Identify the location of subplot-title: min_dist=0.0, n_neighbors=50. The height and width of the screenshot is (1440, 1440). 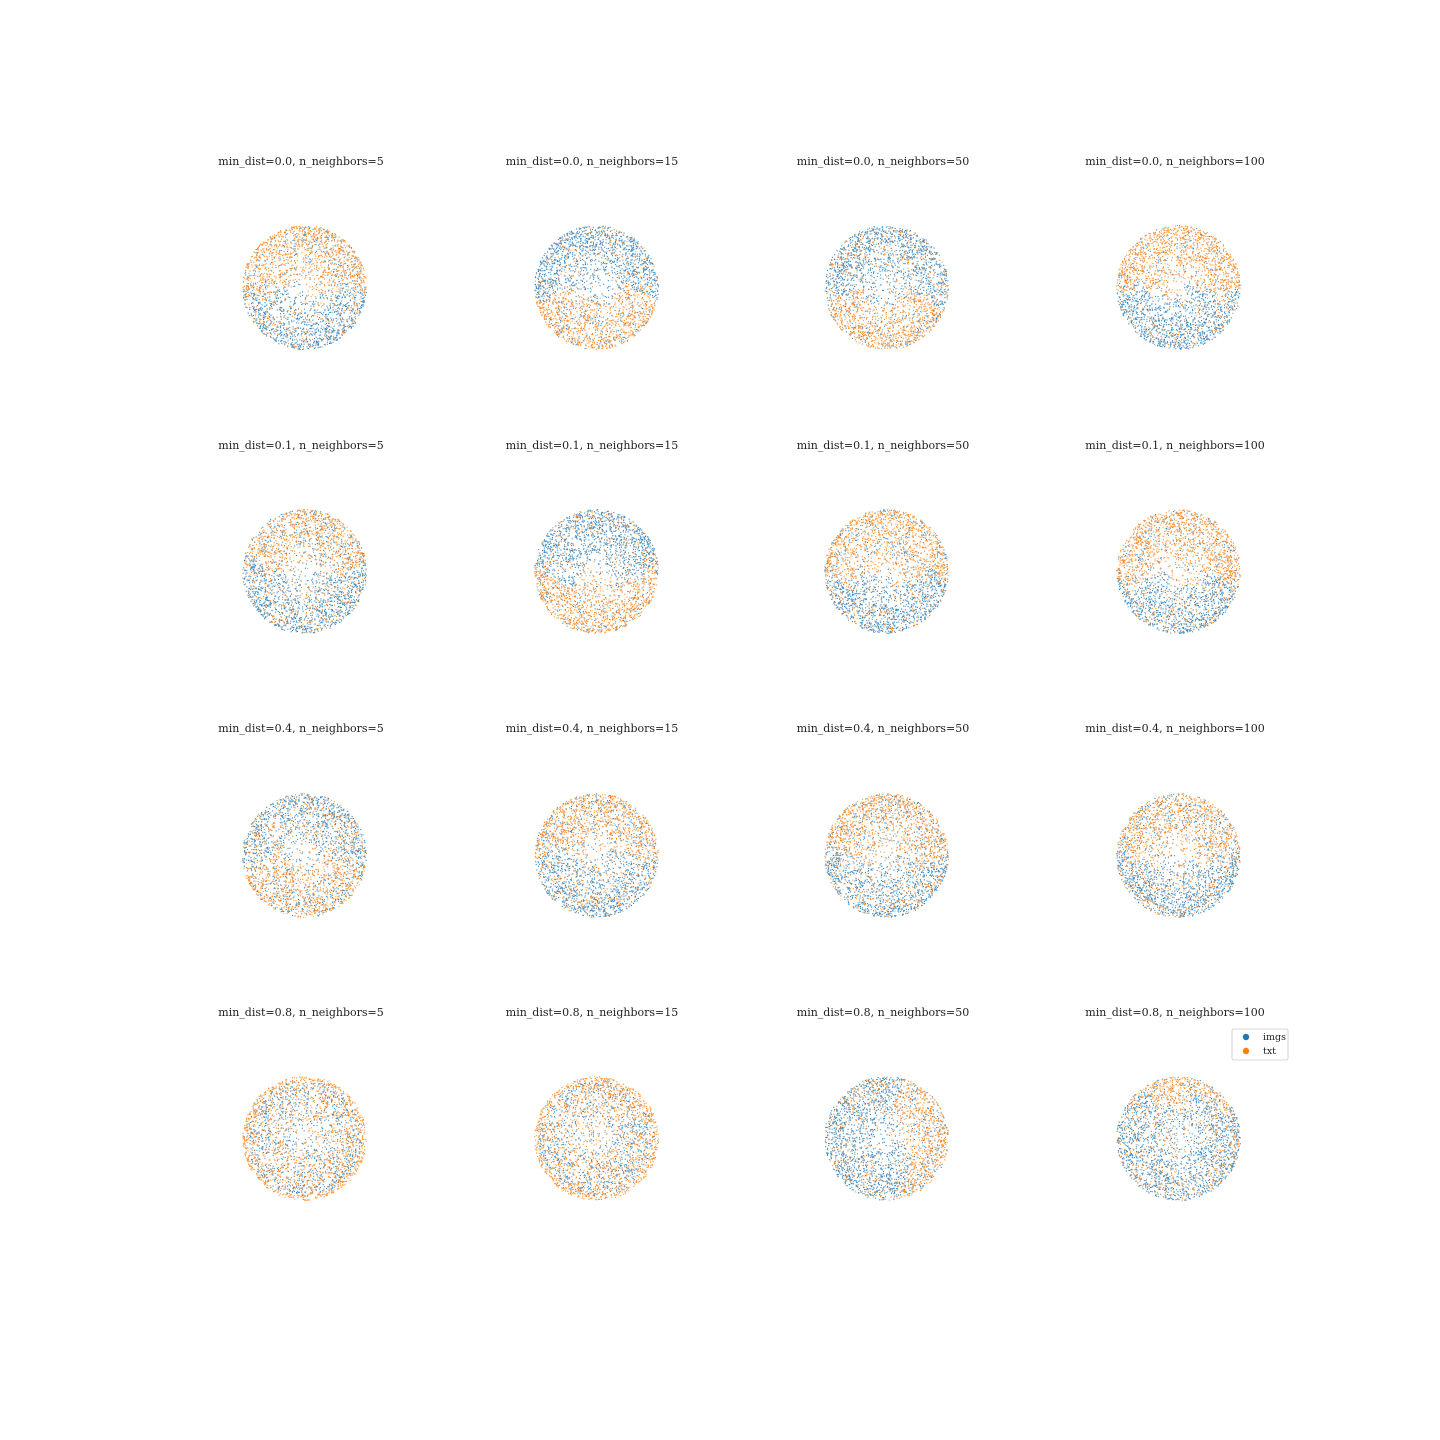
(883, 161).